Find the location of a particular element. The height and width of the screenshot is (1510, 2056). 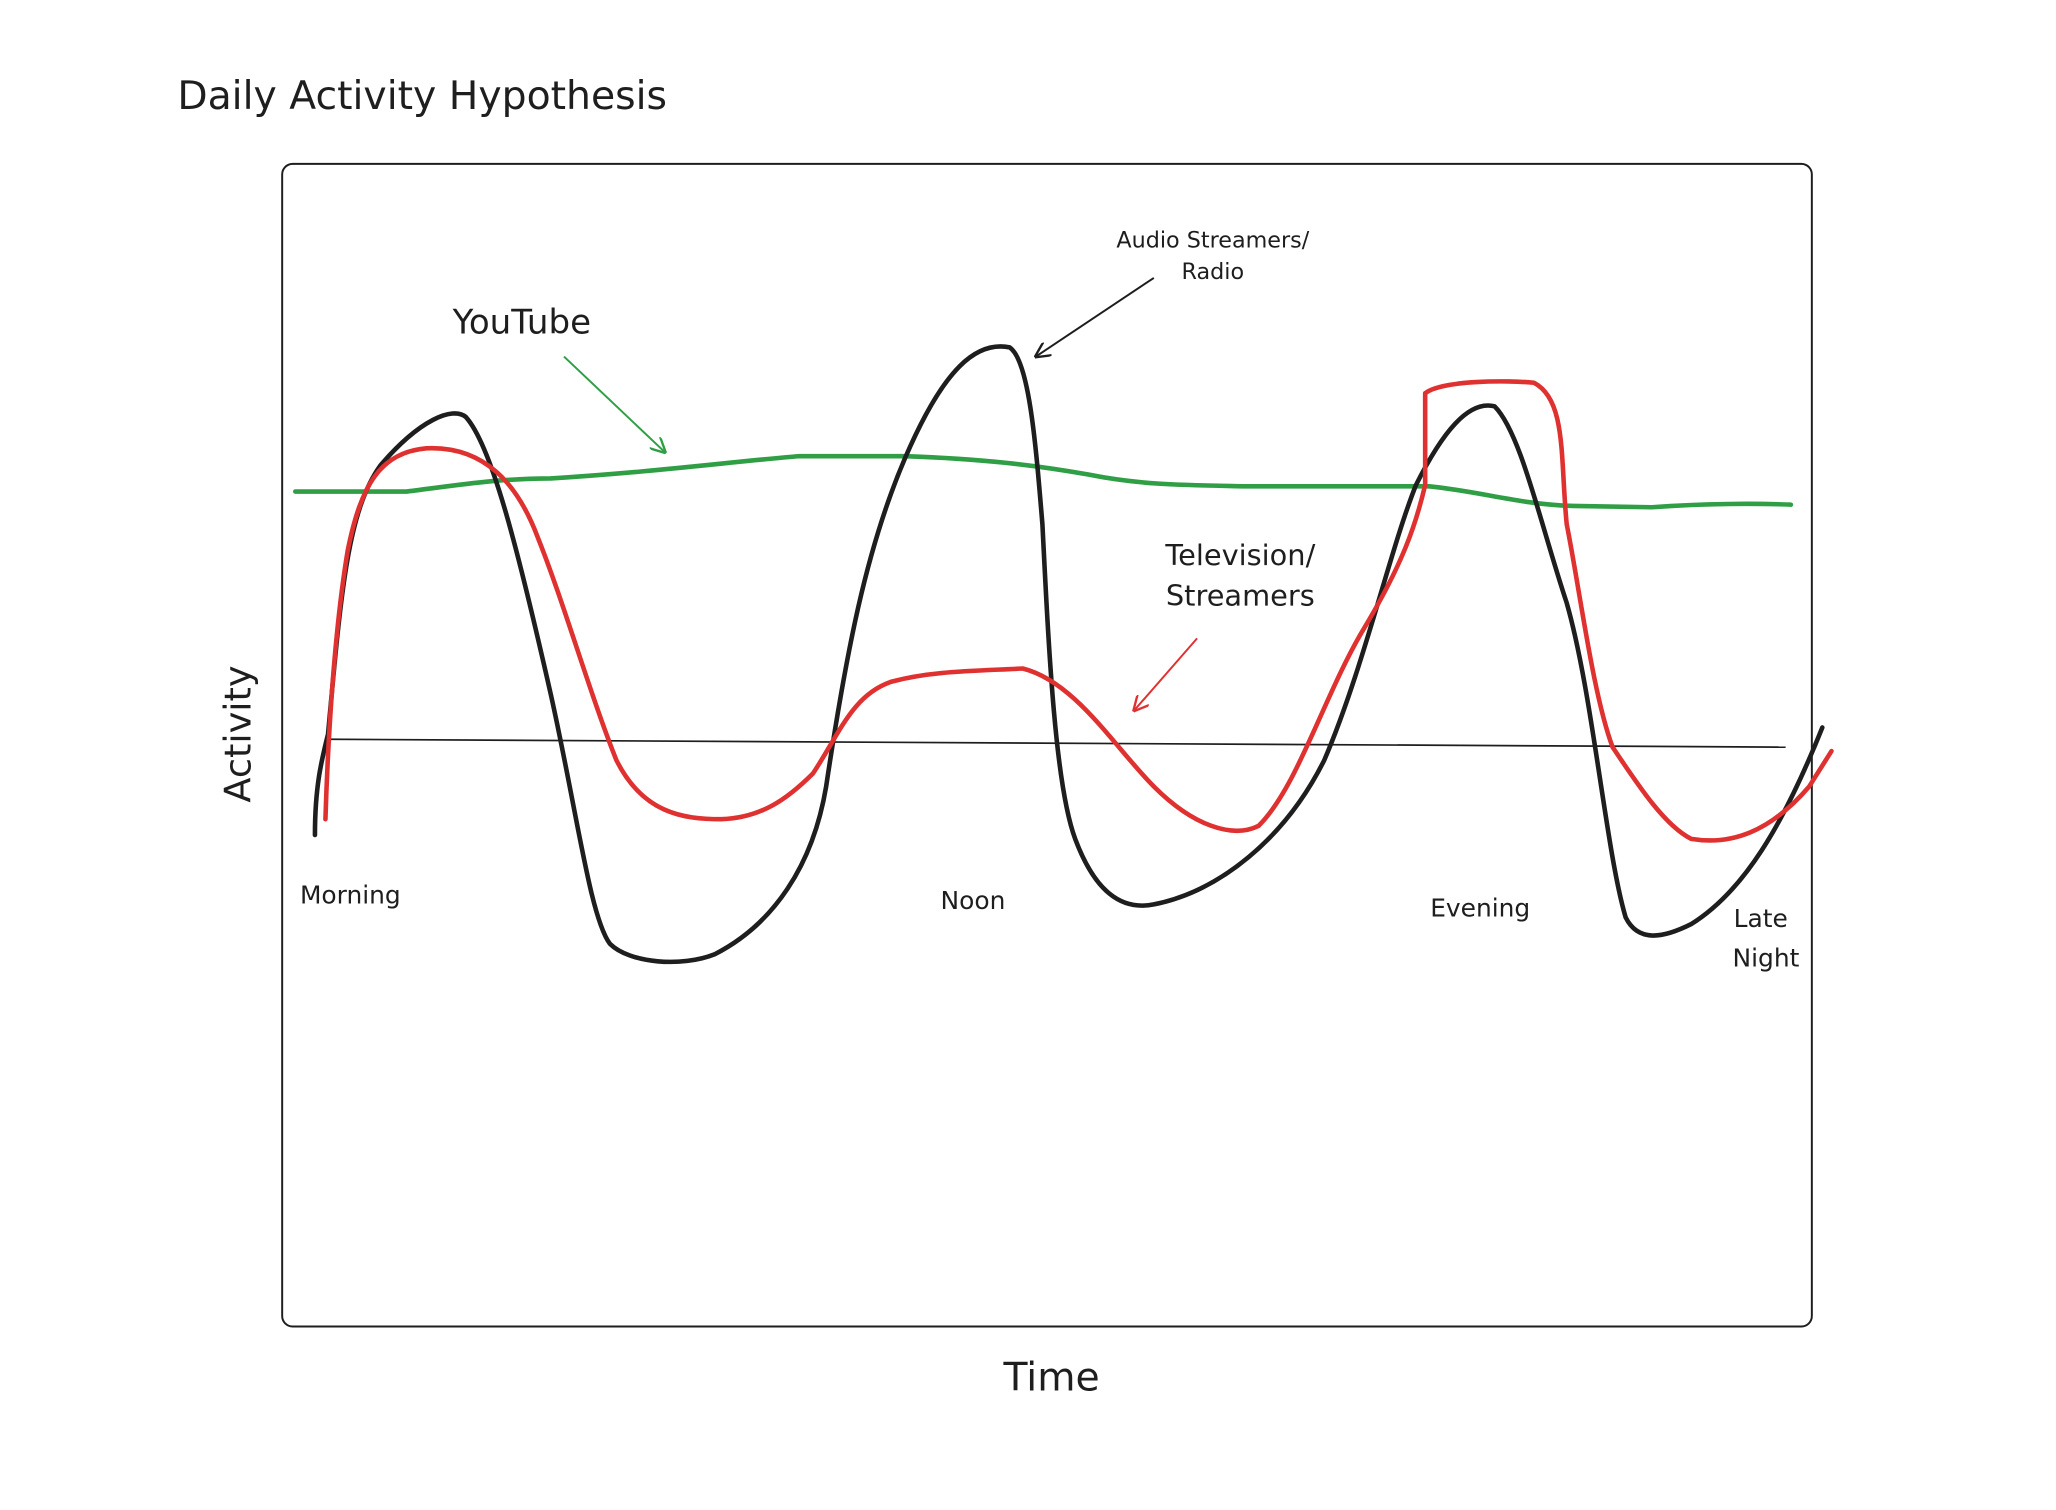

time-label: Noon is located at coordinates (973, 900).